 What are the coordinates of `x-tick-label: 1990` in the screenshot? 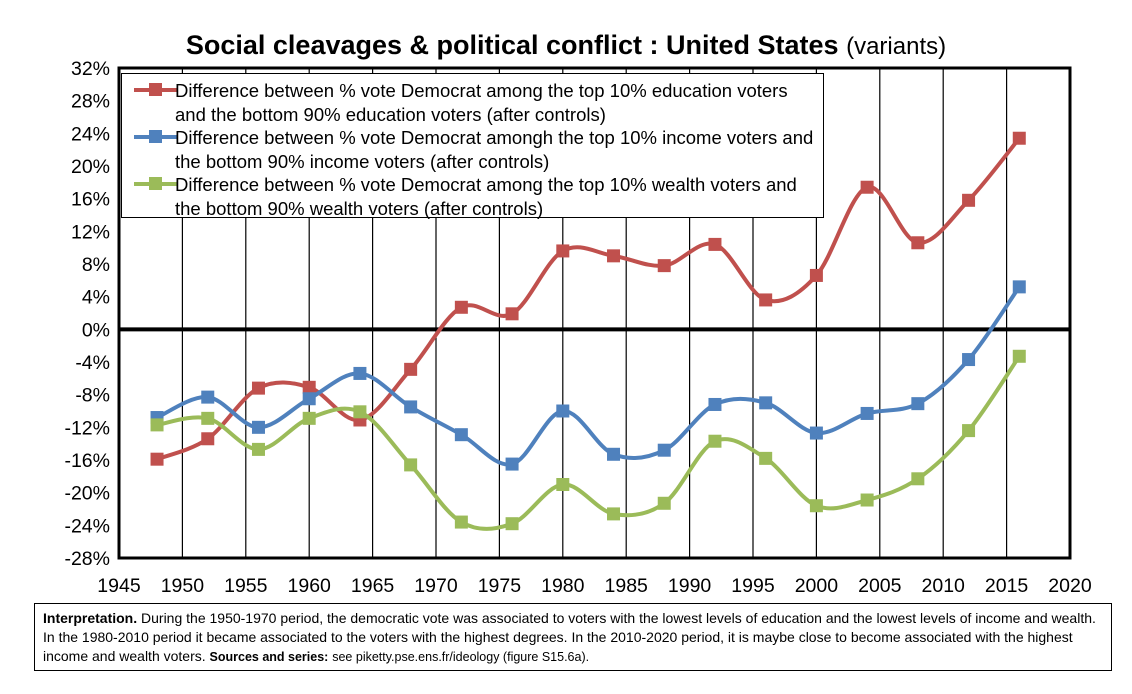 It's located at (690, 586).